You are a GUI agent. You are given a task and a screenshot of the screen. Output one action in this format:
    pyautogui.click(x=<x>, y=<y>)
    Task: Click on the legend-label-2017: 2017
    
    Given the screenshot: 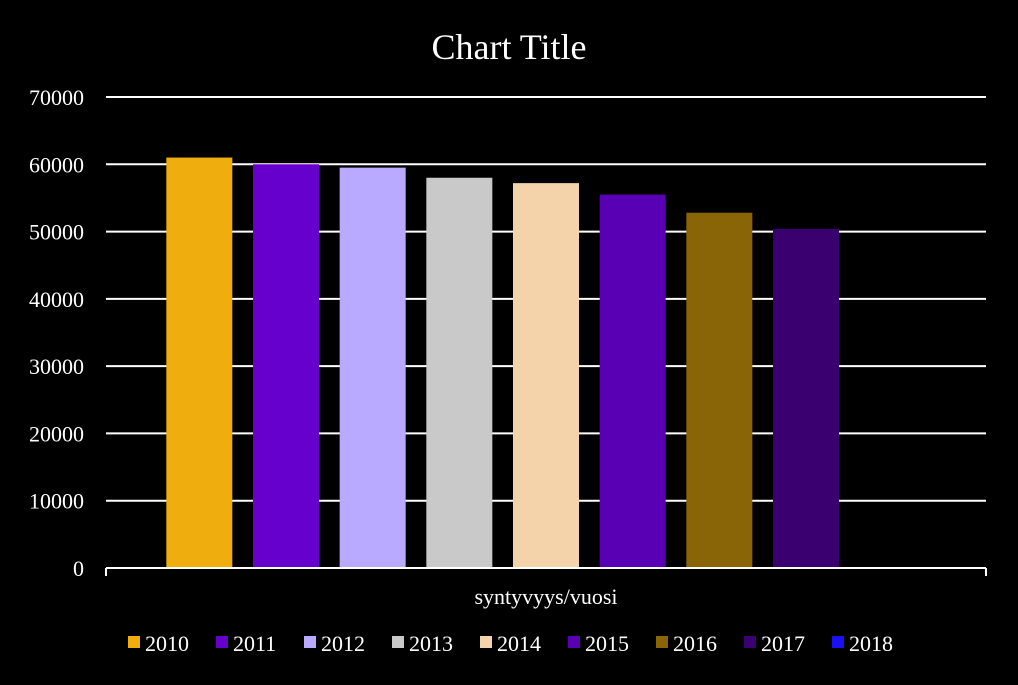 What is the action you would take?
    pyautogui.click(x=783, y=643)
    